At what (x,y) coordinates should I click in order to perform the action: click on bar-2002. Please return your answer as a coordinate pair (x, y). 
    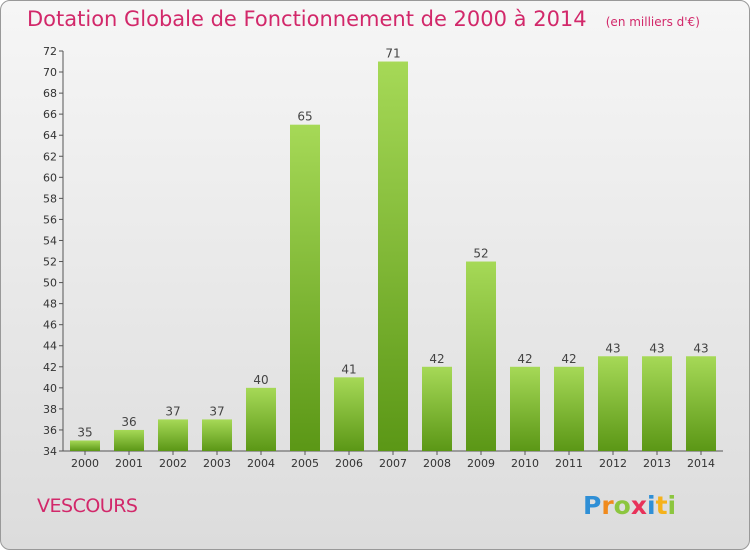
    Looking at the image, I should click on (173, 435).